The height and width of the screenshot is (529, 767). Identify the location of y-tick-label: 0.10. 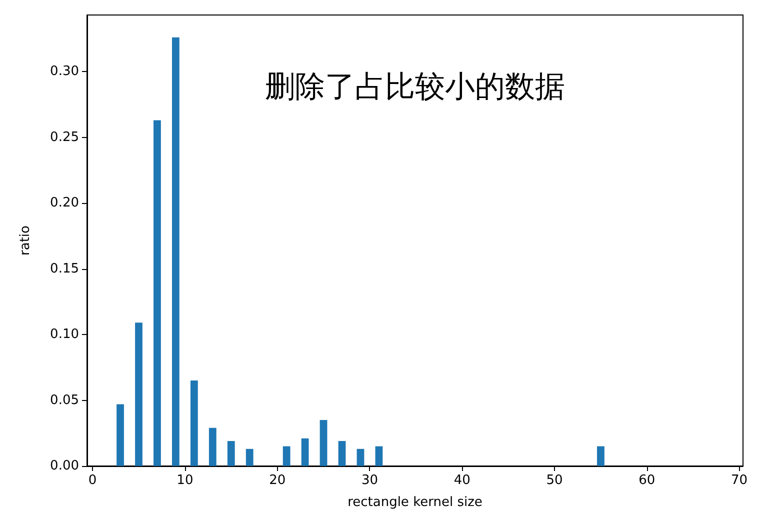
(64, 334).